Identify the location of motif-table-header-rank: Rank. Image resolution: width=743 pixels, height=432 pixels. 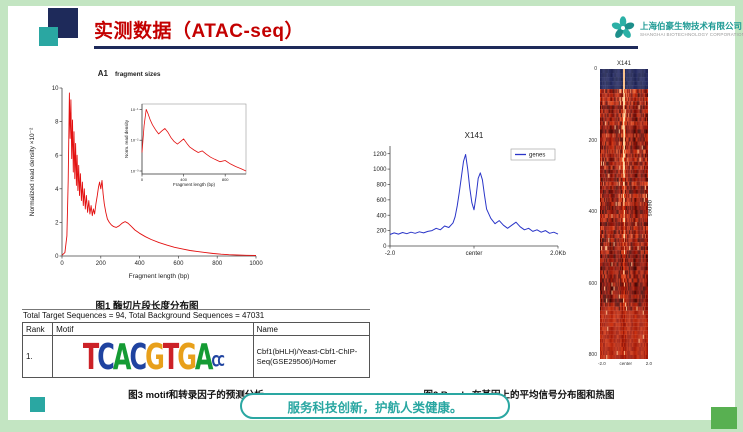
(37, 329).